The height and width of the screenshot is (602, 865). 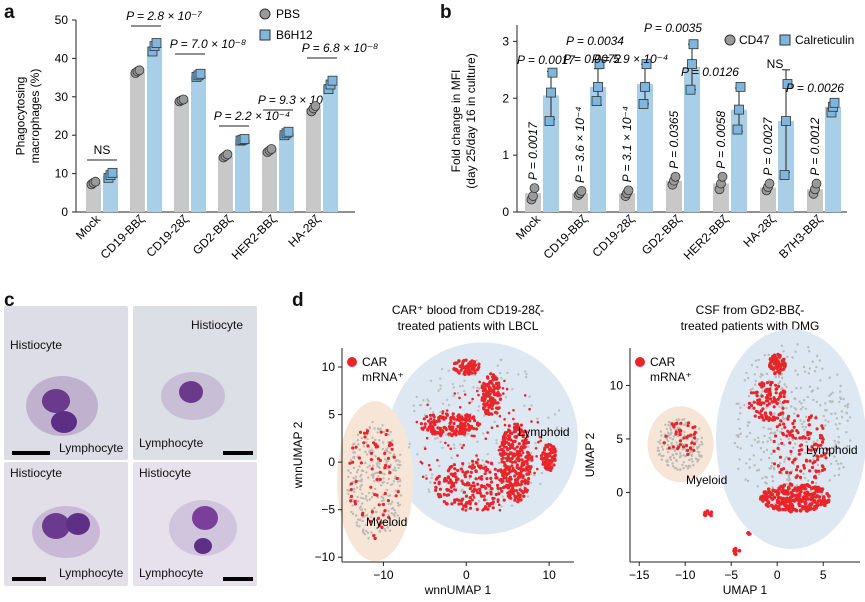 I want to click on y-tick-label: 0, so click(x=619, y=492).